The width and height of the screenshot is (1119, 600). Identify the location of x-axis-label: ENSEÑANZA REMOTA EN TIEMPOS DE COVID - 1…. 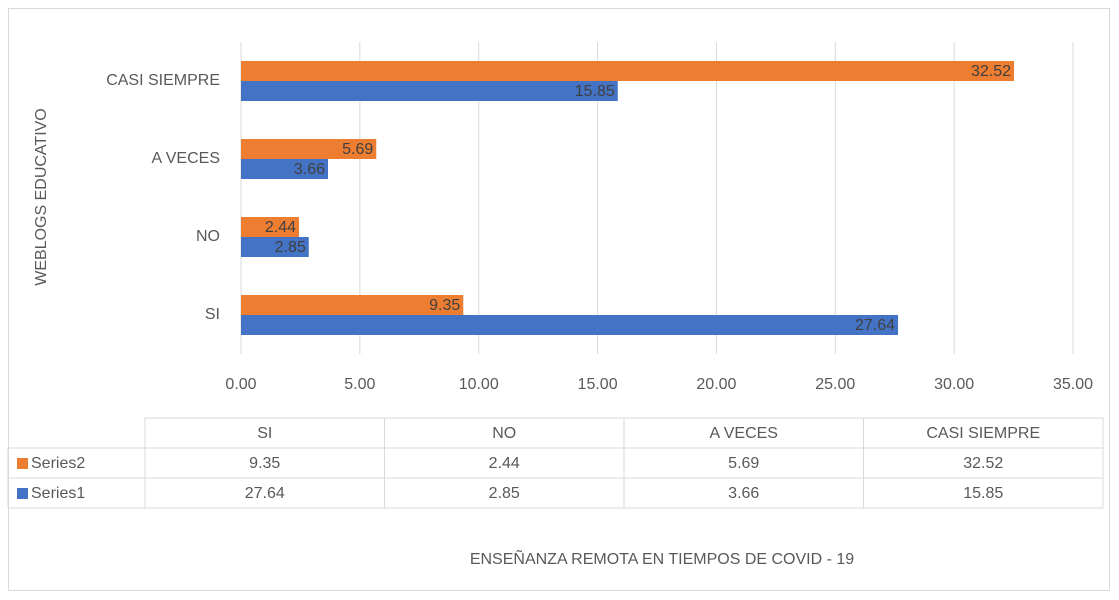
(662, 558).